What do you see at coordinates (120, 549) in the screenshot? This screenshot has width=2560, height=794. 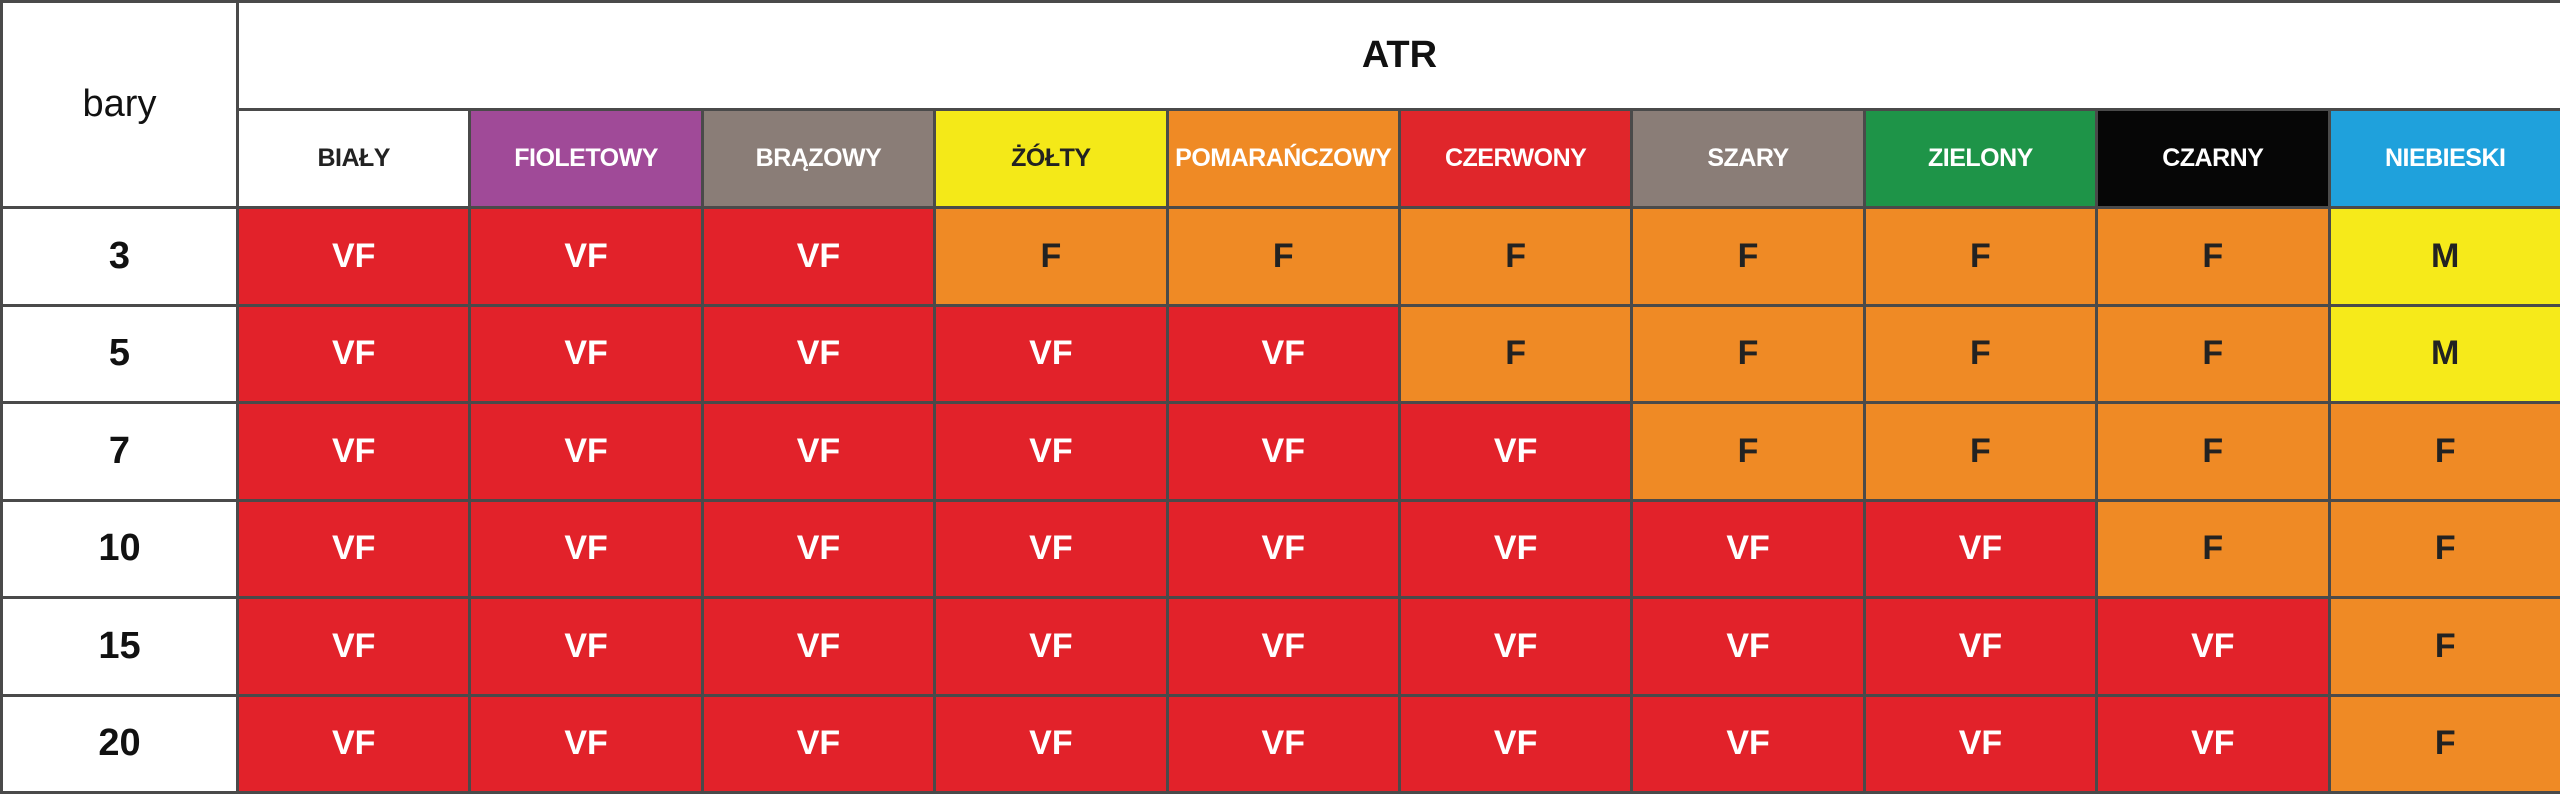 I see `row-label-bary: 10` at bounding box center [120, 549].